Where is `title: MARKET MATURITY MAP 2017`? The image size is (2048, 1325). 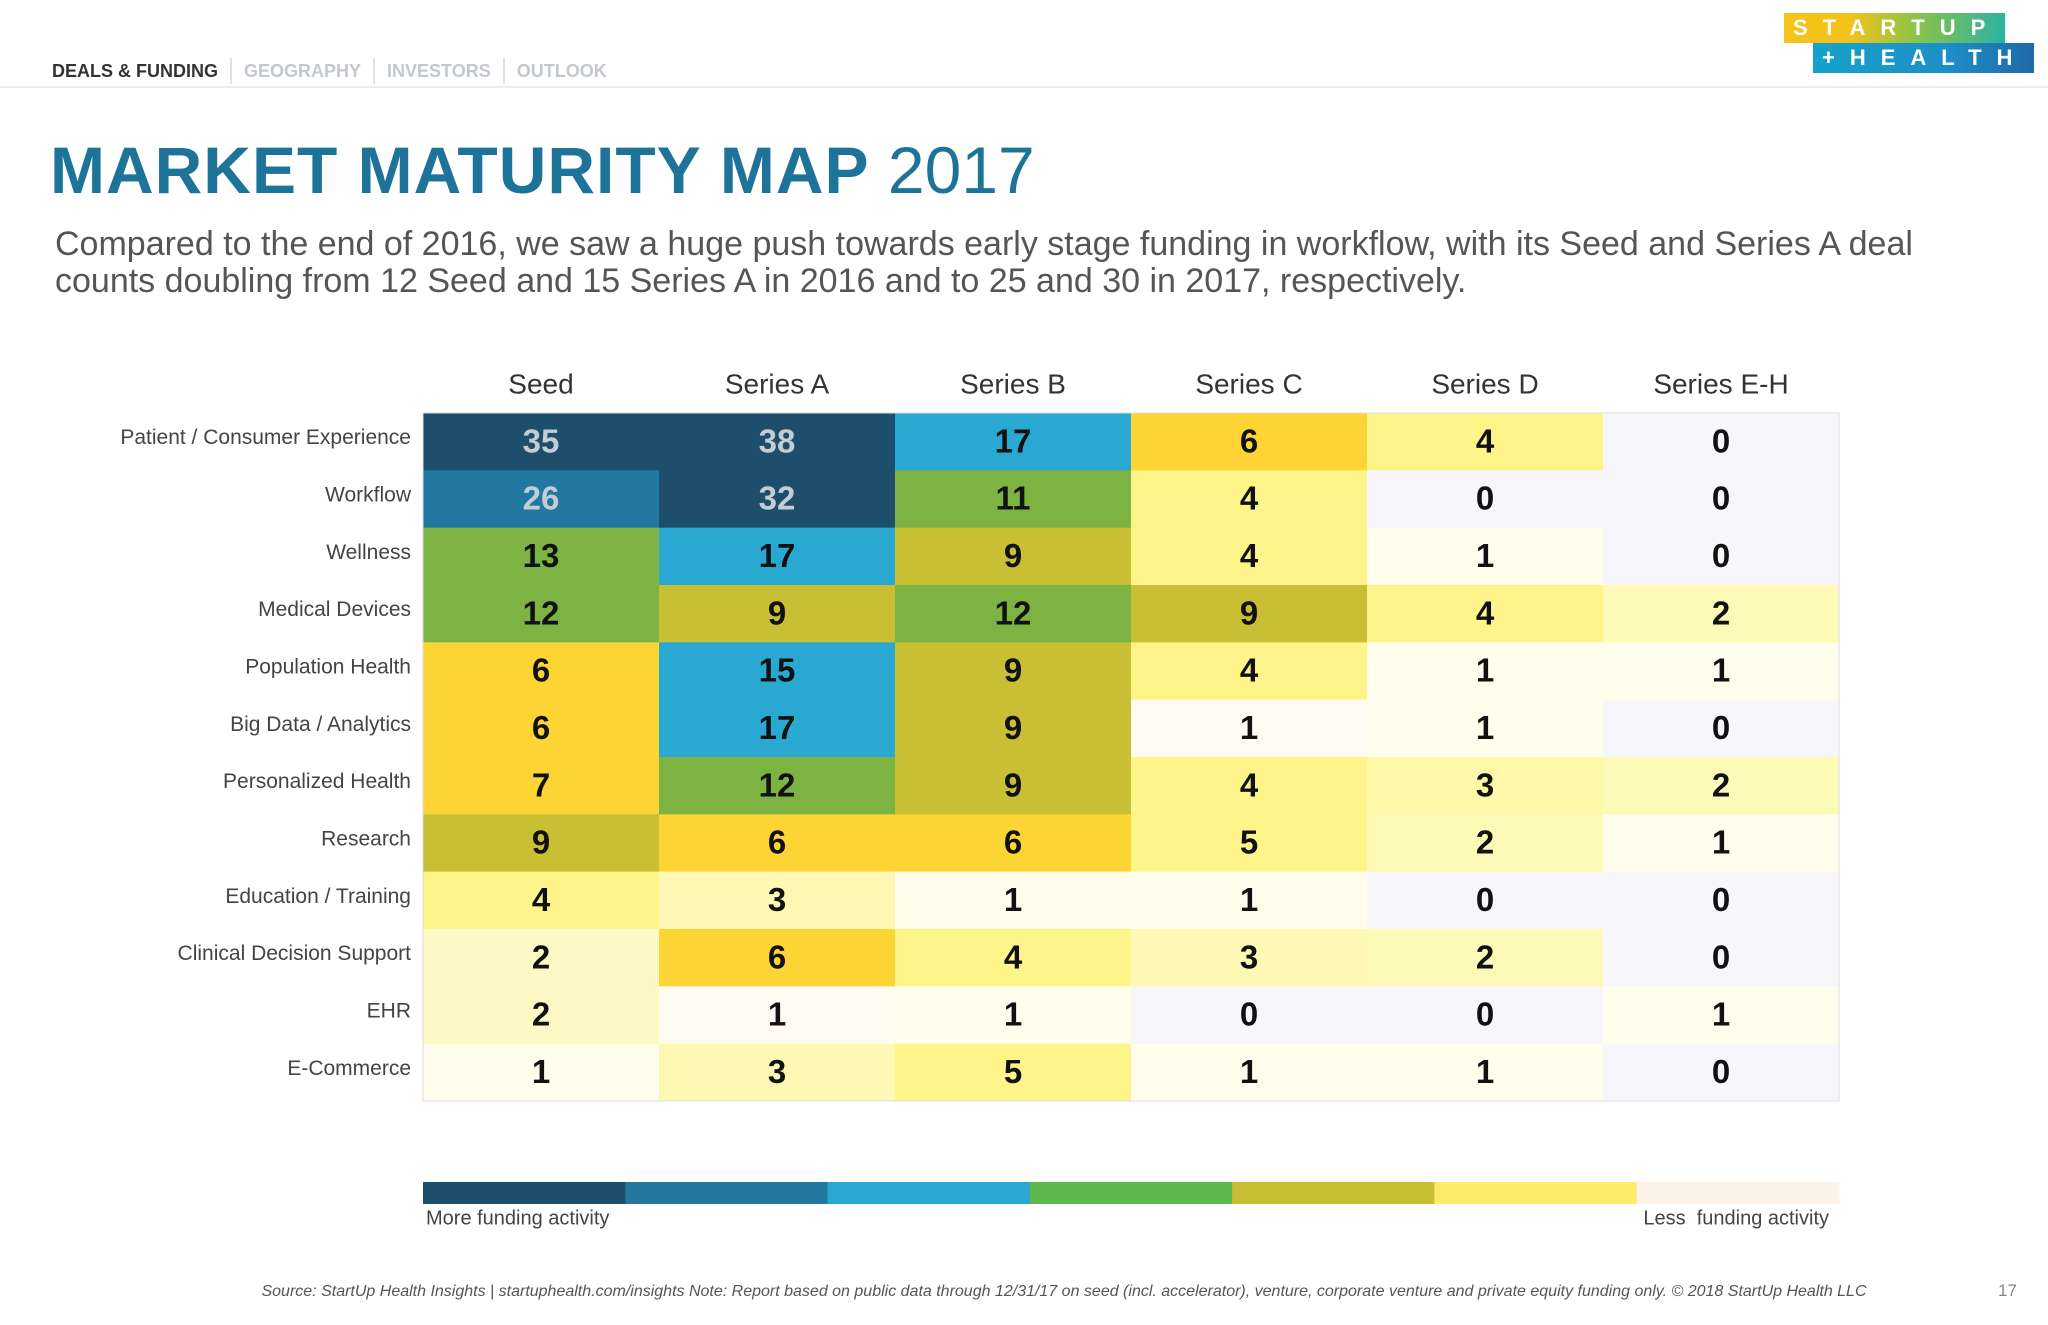
title: MARKET MATURITY MAP 2017 is located at coordinates (542, 170).